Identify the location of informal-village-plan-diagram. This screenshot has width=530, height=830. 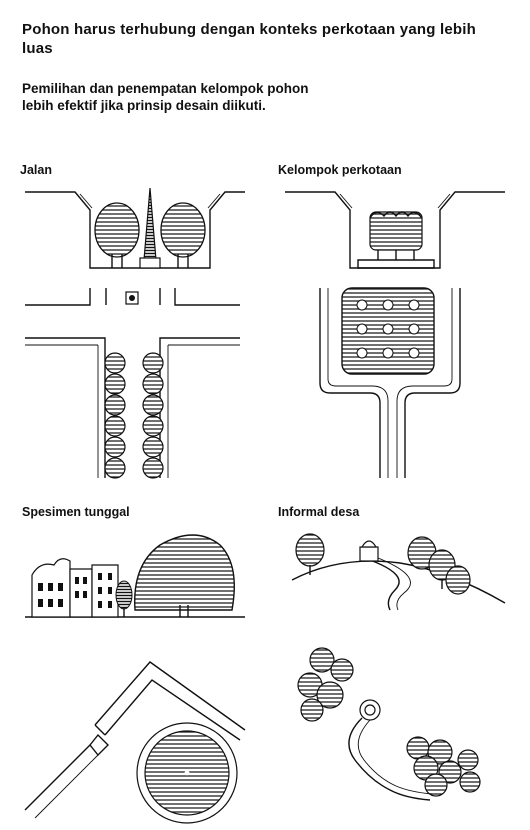
(395, 730).